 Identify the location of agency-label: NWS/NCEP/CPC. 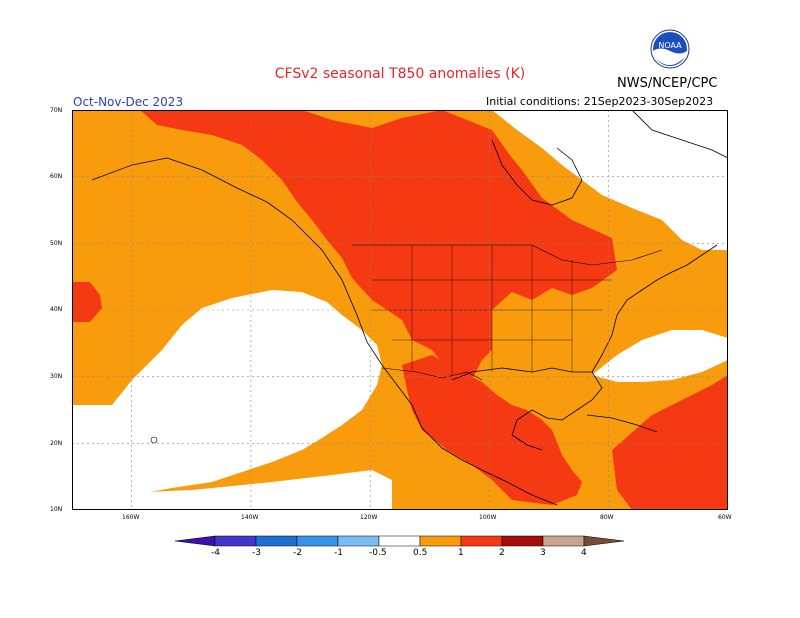
(667, 83).